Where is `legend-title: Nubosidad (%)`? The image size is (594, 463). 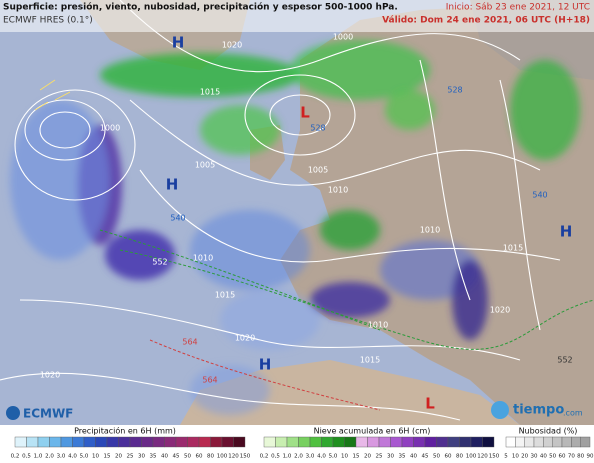
legend-title: Nubosidad (%) is located at coordinates (548, 431).